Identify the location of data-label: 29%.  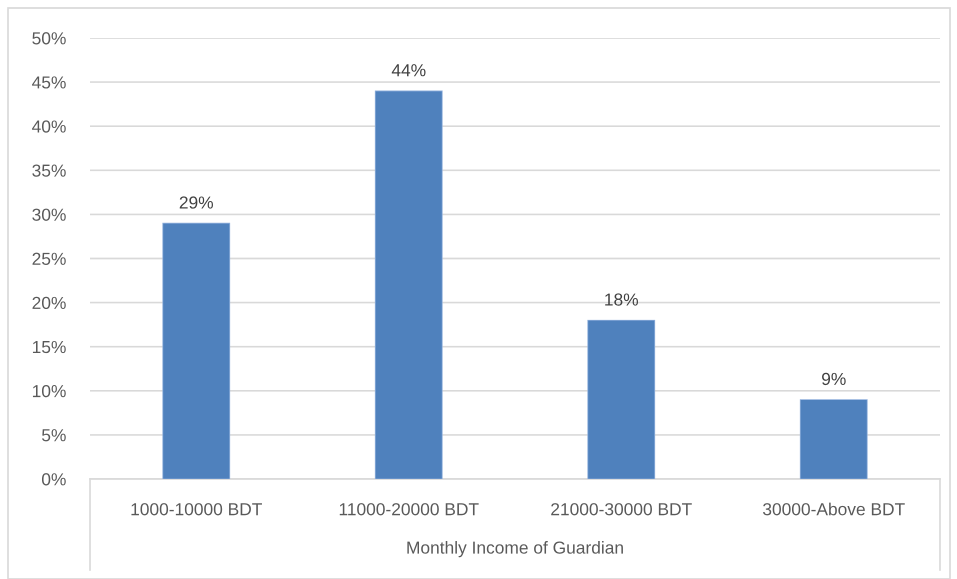
(197, 202).